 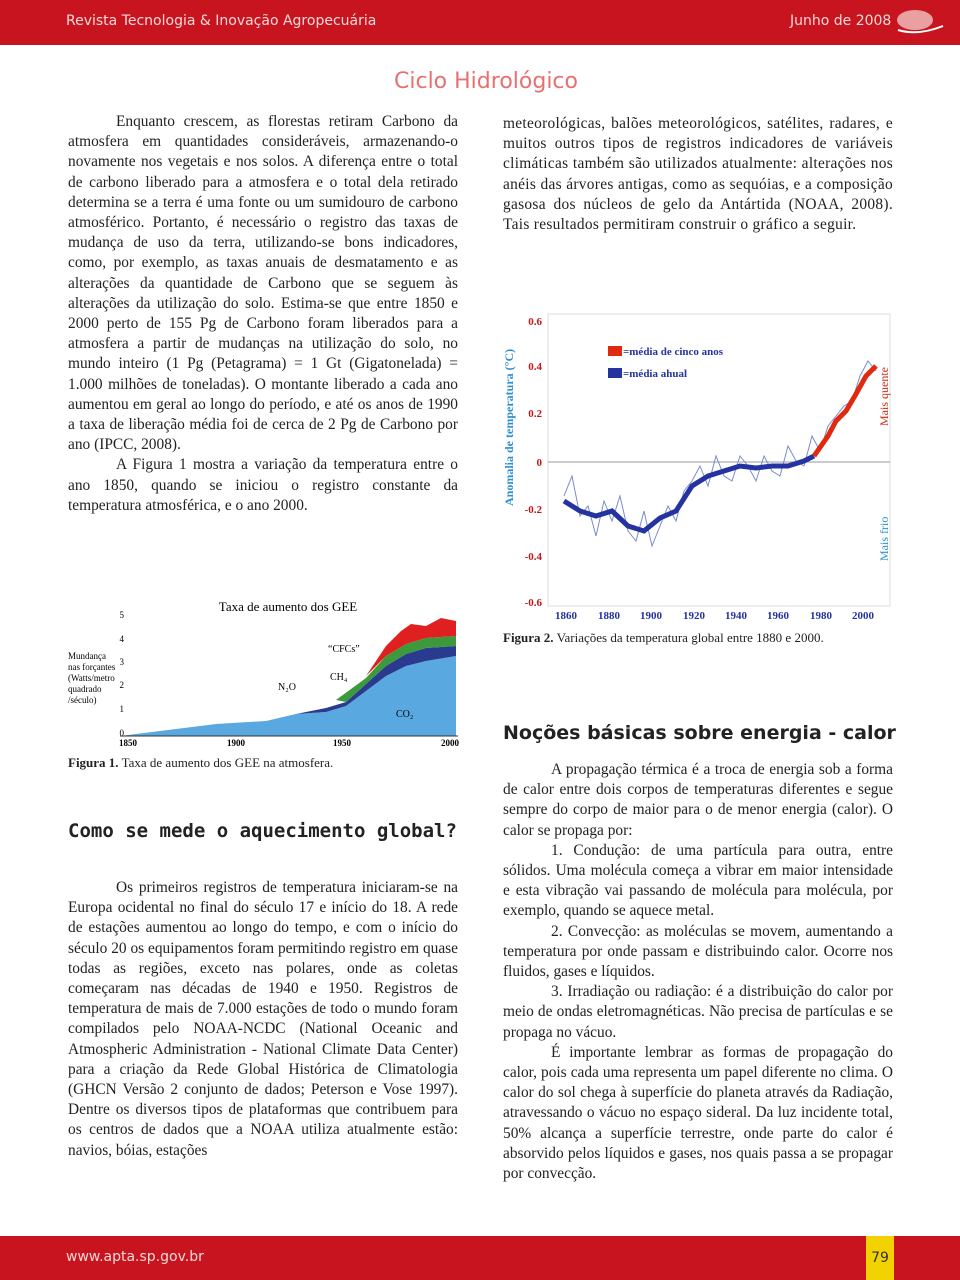 What do you see at coordinates (92, 667) in the screenshot?
I see `y-label: nas forçantes` at bounding box center [92, 667].